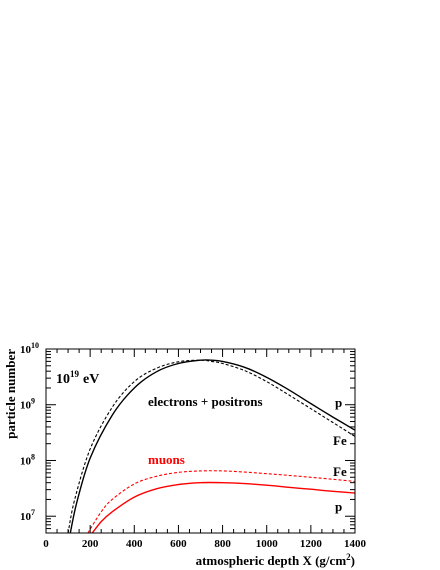 This screenshot has height=570, width=440. What do you see at coordinates (311, 544) in the screenshot?
I see `x-tick-label: 1200` at bounding box center [311, 544].